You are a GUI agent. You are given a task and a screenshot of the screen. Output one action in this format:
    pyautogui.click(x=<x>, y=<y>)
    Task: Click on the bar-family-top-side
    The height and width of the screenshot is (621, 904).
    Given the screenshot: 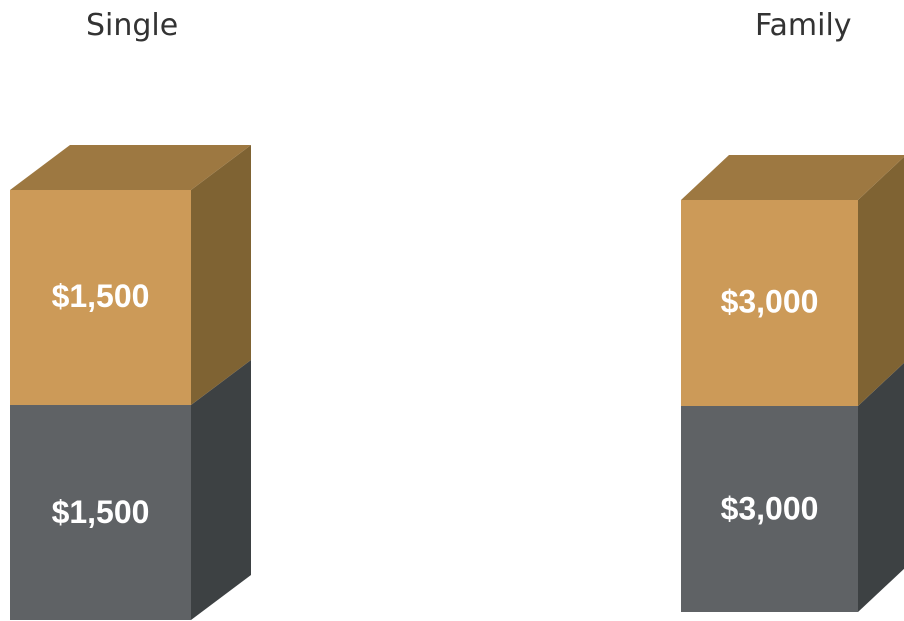 What is the action you would take?
    pyautogui.click(x=881, y=281)
    